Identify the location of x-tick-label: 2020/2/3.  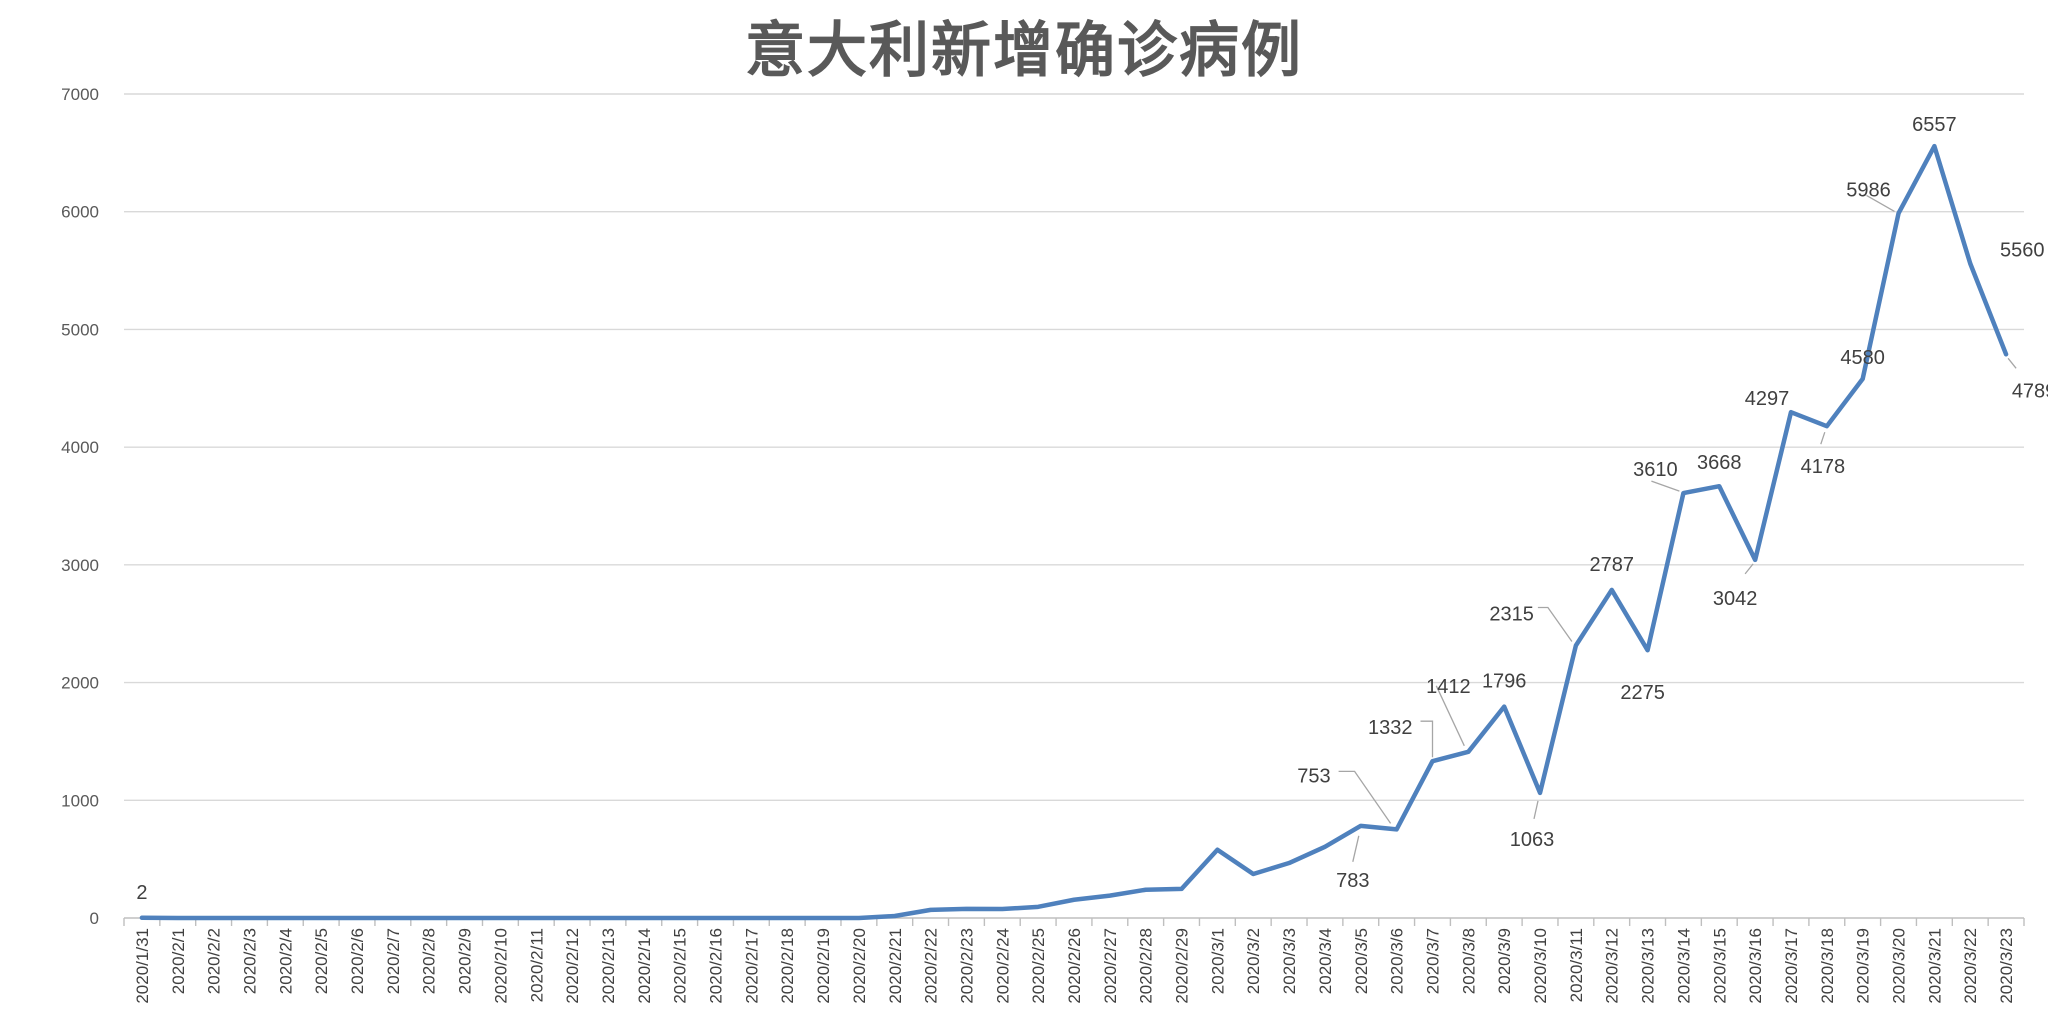
(249, 961).